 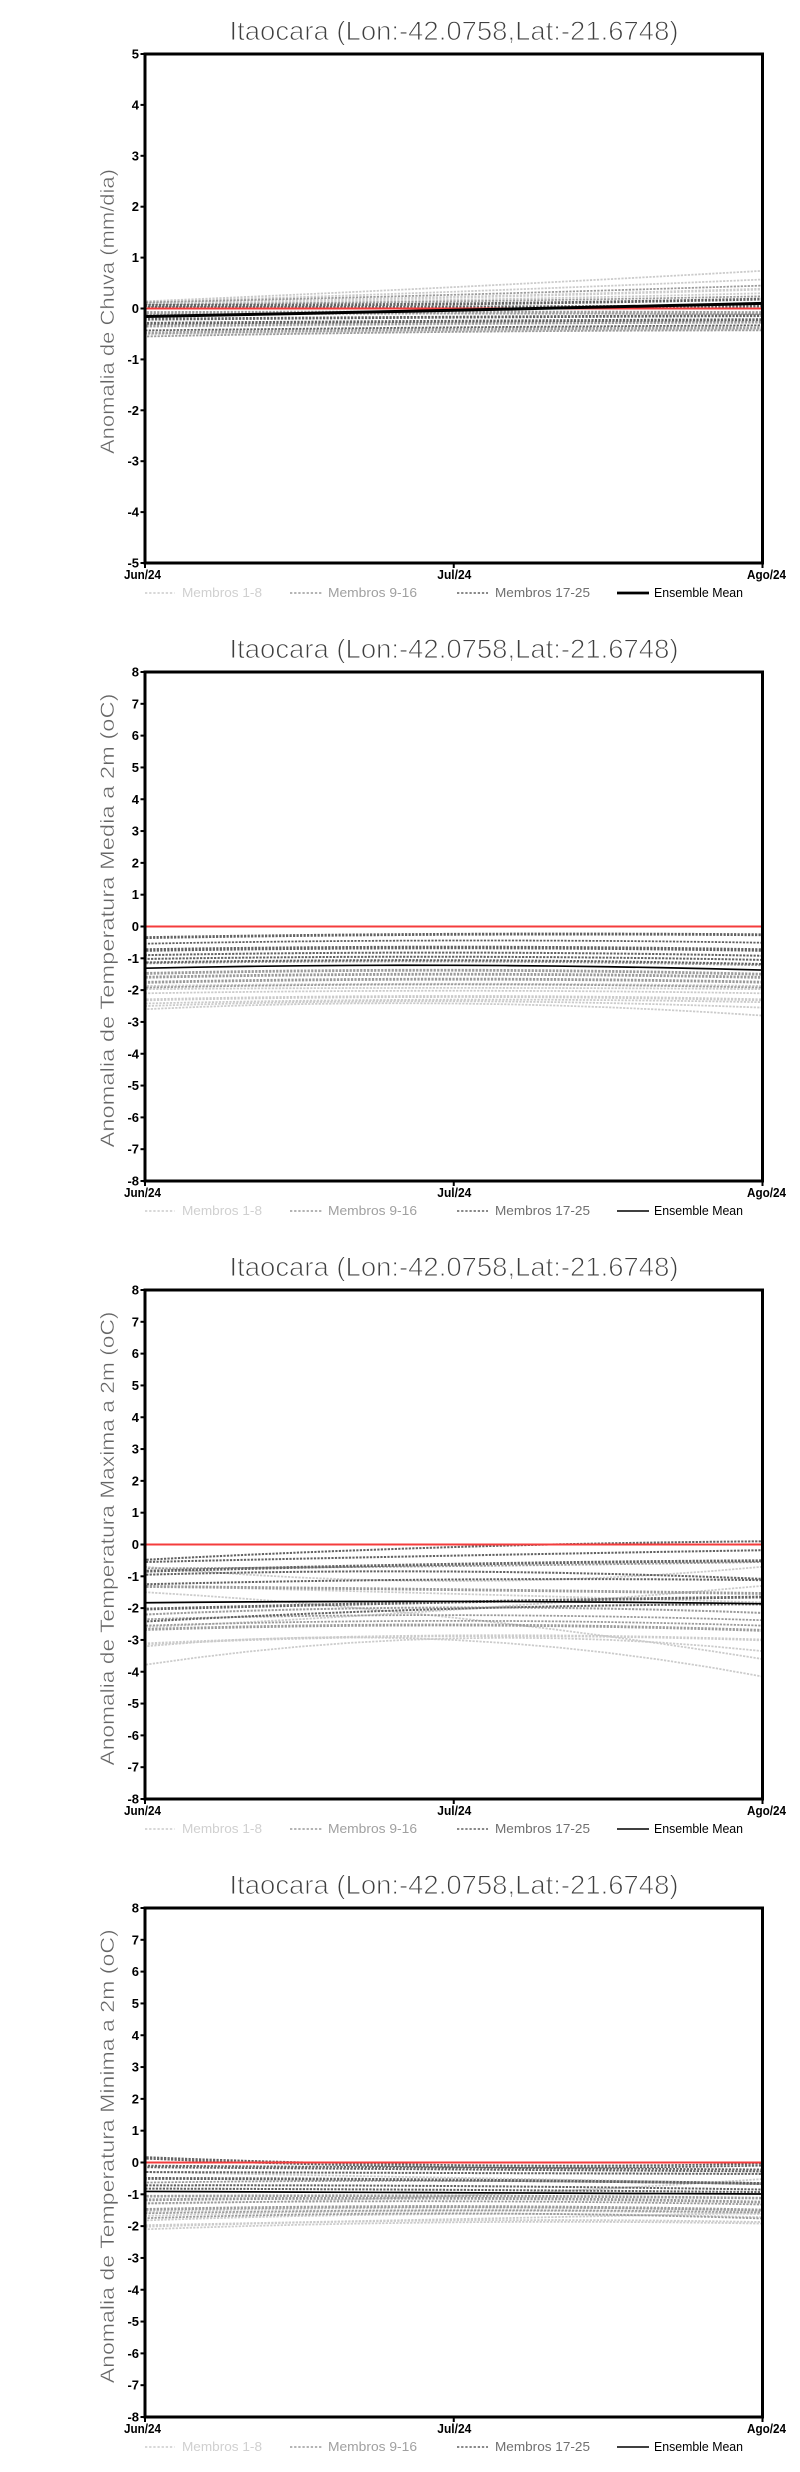 I want to click on svg-text: Anomalia de Chuva (mm/dia), so click(x=108, y=311).